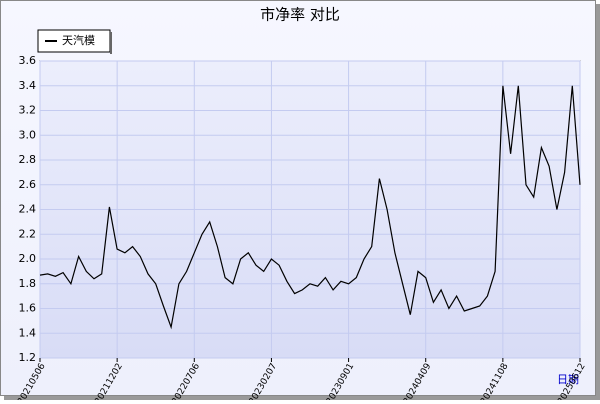  What do you see at coordinates (78, 40) in the screenshot?
I see `legend-label: 天汽模` at bounding box center [78, 40].